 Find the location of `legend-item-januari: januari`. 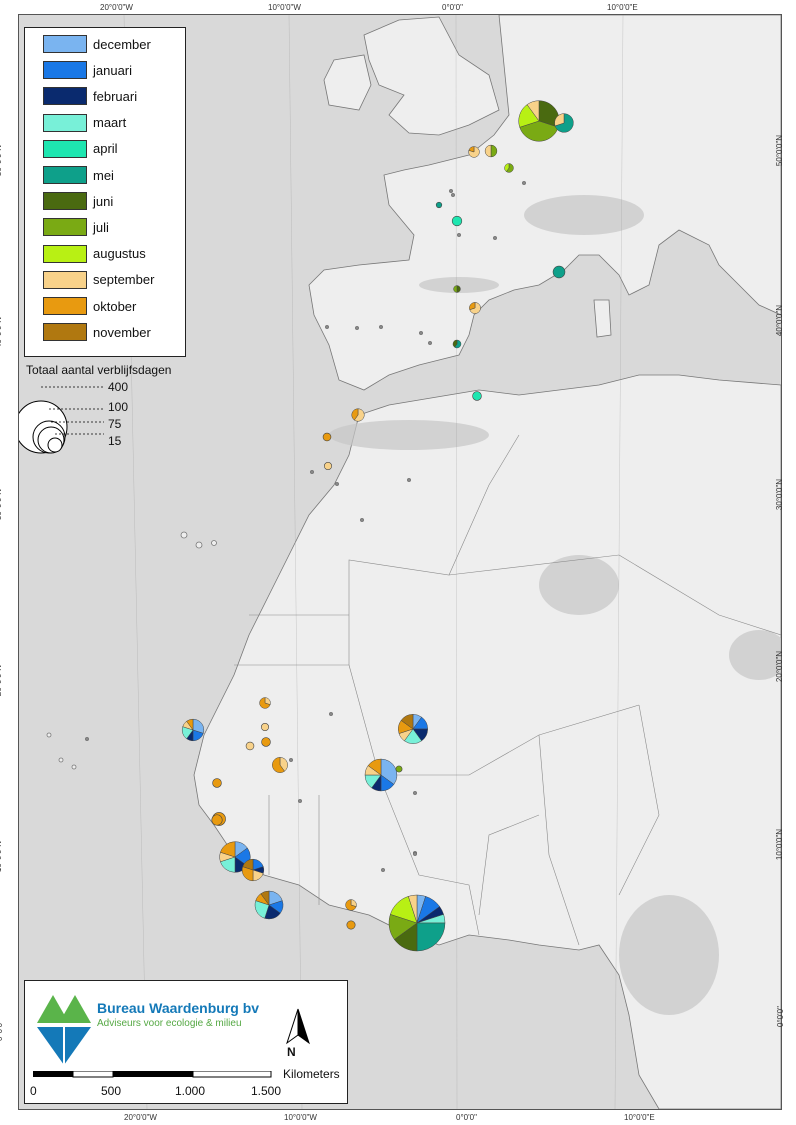

legend-item-januari: januari is located at coordinates (87, 70).